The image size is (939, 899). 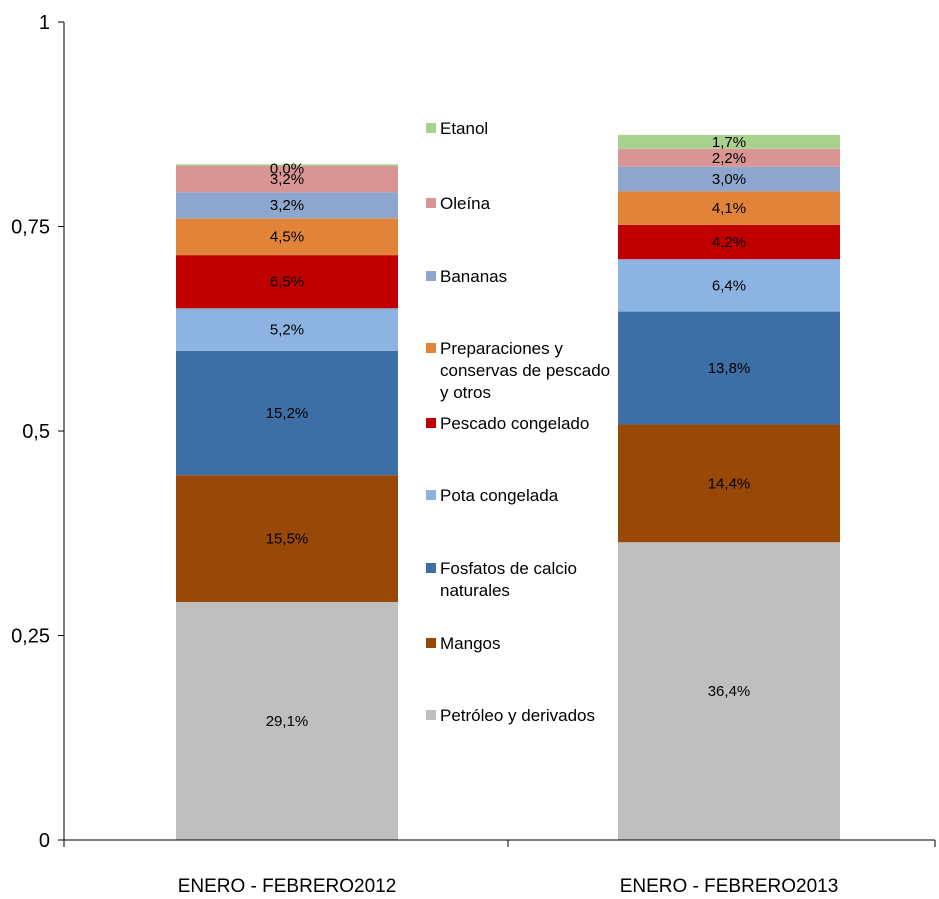 What do you see at coordinates (470, 643) in the screenshot?
I see `legend-label: Mangos` at bounding box center [470, 643].